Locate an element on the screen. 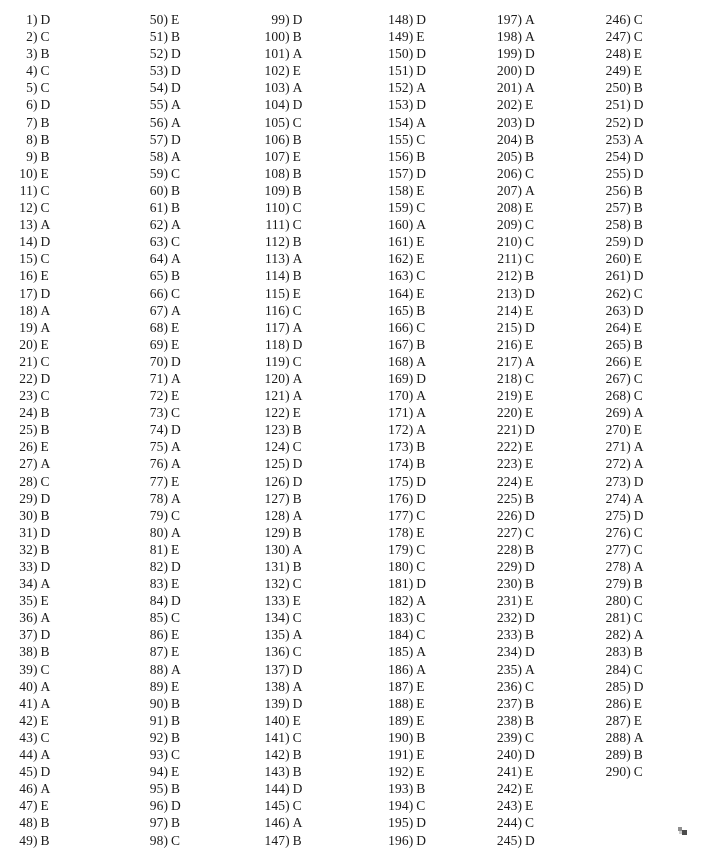  answer-row: 31) D is located at coordinates (73, 532).